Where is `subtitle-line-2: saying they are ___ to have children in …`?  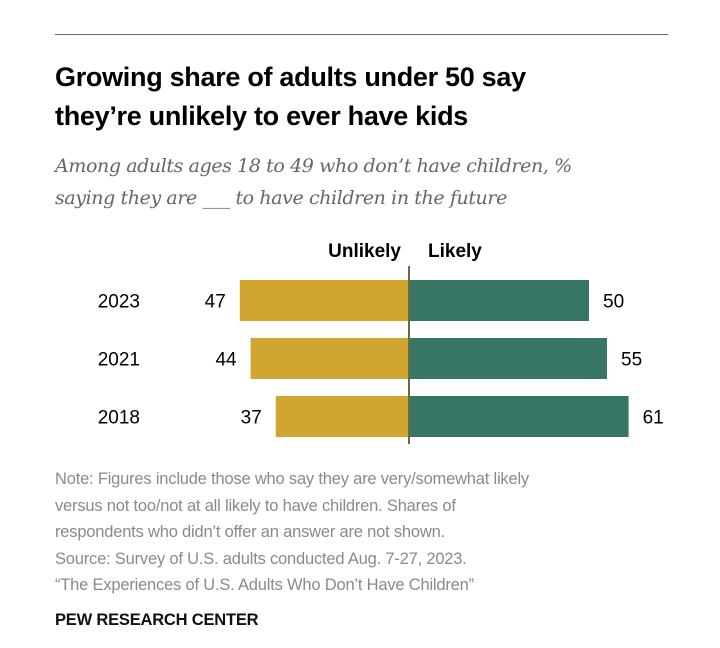 subtitle-line-2: saying they are ___ to have children in … is located at coordinates (281, 198).